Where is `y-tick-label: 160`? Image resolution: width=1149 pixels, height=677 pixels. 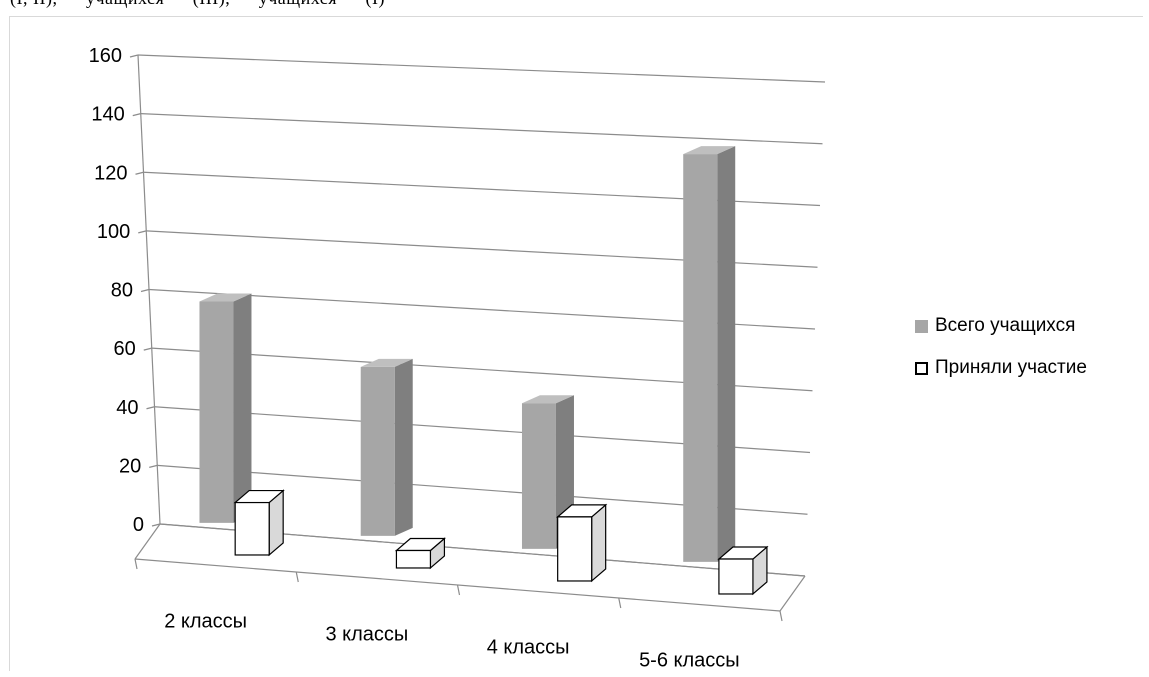 y-tick-label: 160 is located at coordinates (105, 56).